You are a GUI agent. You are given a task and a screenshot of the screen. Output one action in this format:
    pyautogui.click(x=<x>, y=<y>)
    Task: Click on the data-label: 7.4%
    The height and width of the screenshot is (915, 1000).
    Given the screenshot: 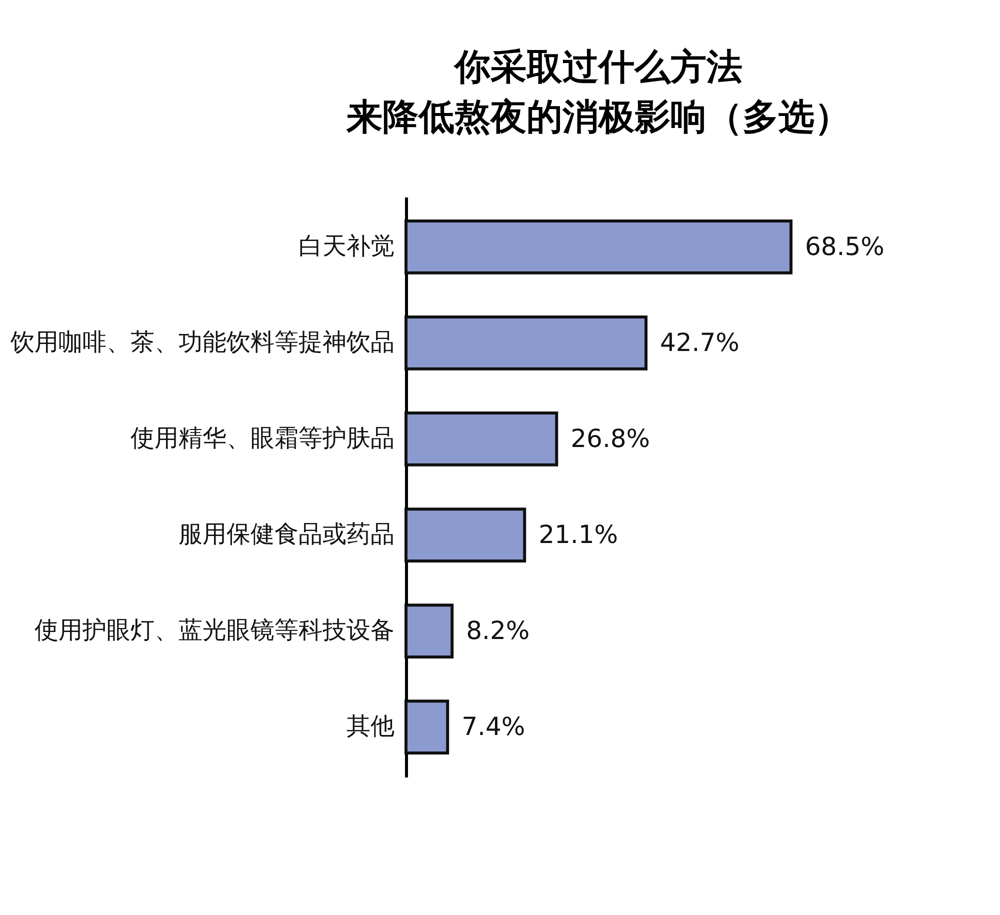 What is the action you would take?
    pyautogui.click(x=494, y=727)
    